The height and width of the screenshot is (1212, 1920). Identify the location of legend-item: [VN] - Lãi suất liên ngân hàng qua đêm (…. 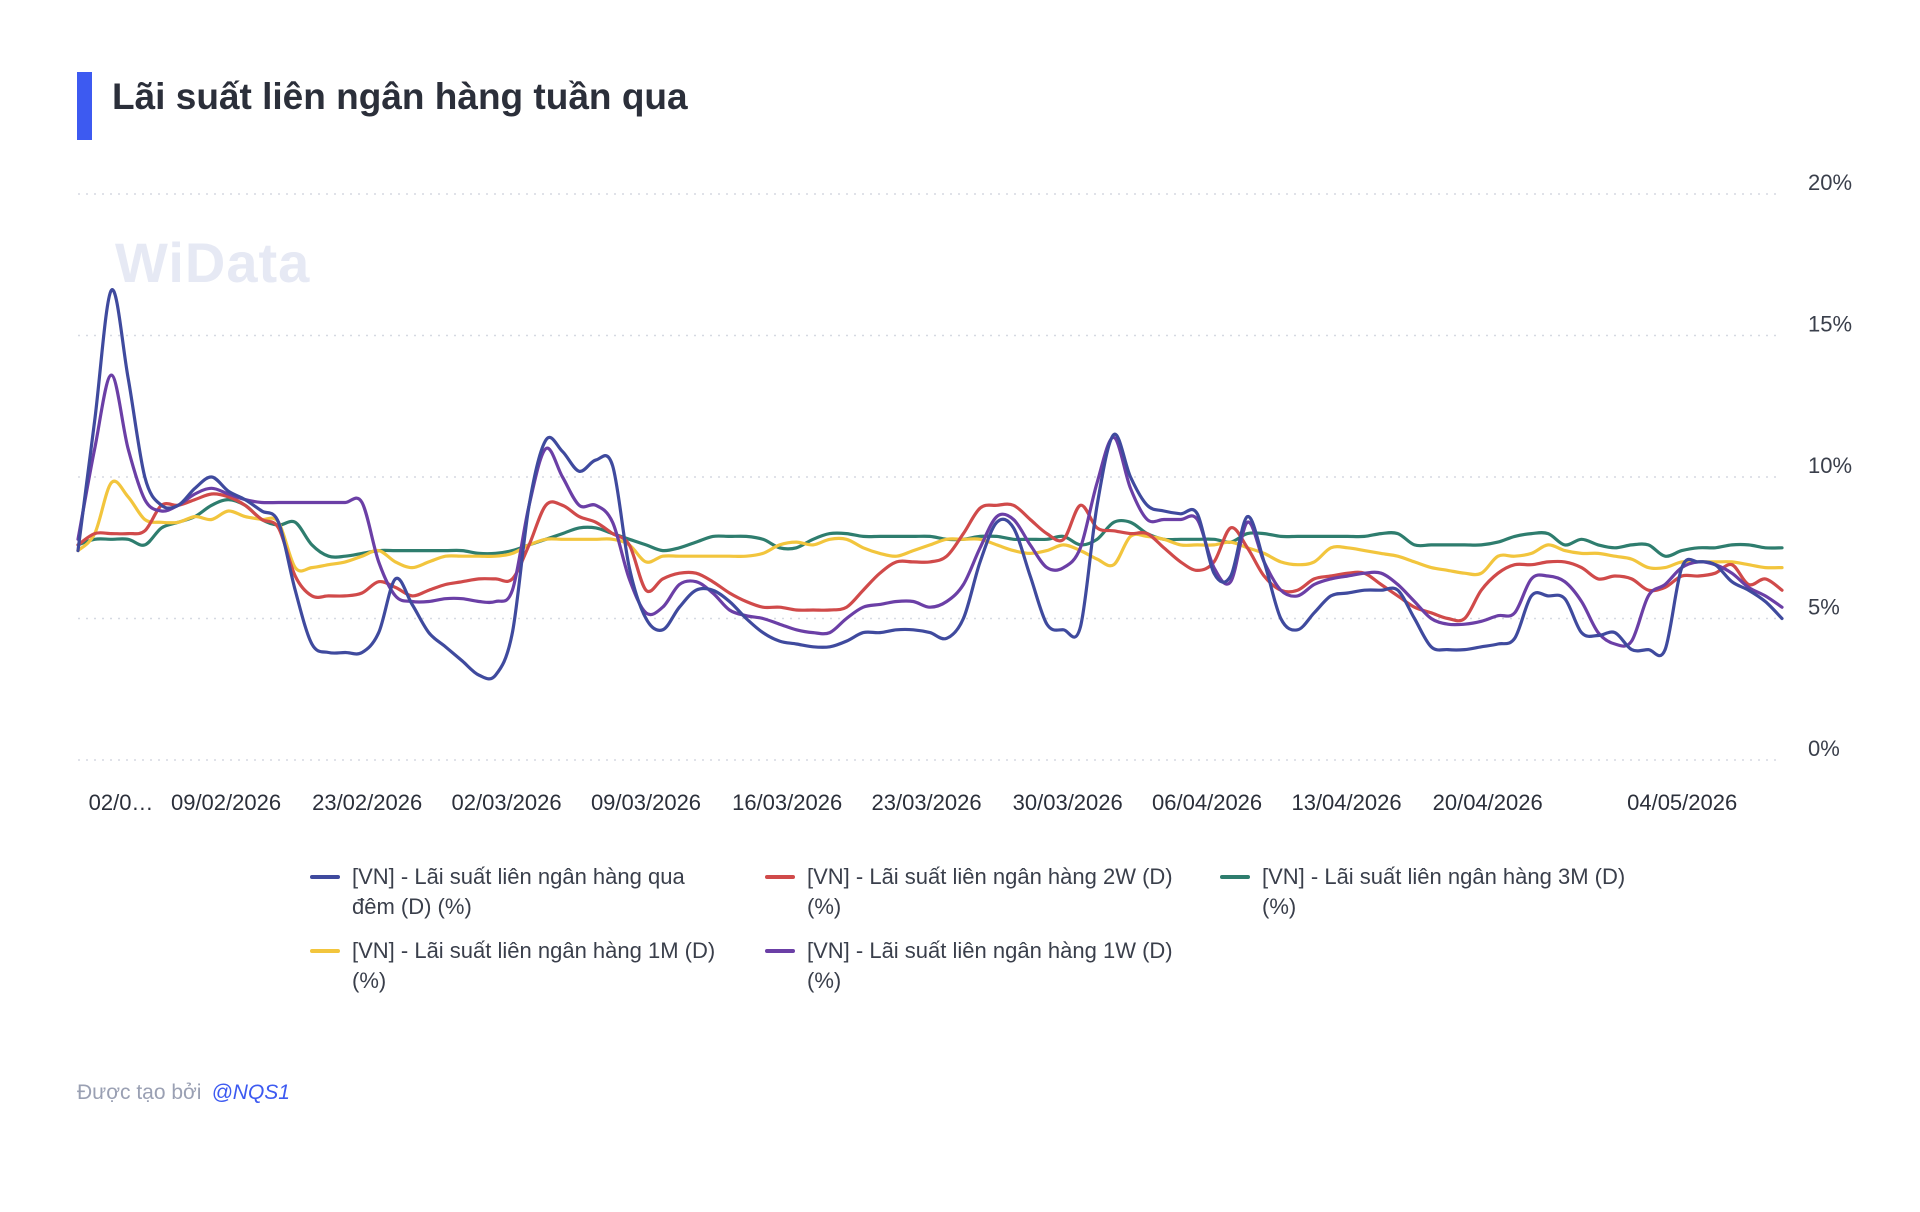
(520, 892).